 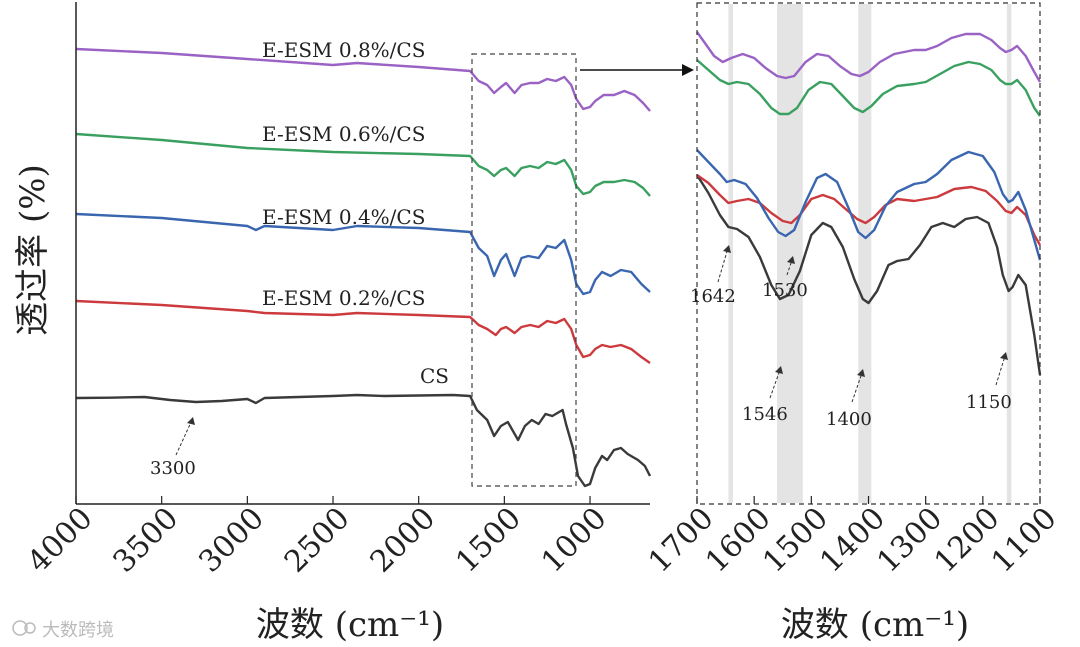 What do you see at coordinates (363, 254) in the screenshot?
I see `left-line-e-esm-0-4-cs` at bounding box center [363, 254].